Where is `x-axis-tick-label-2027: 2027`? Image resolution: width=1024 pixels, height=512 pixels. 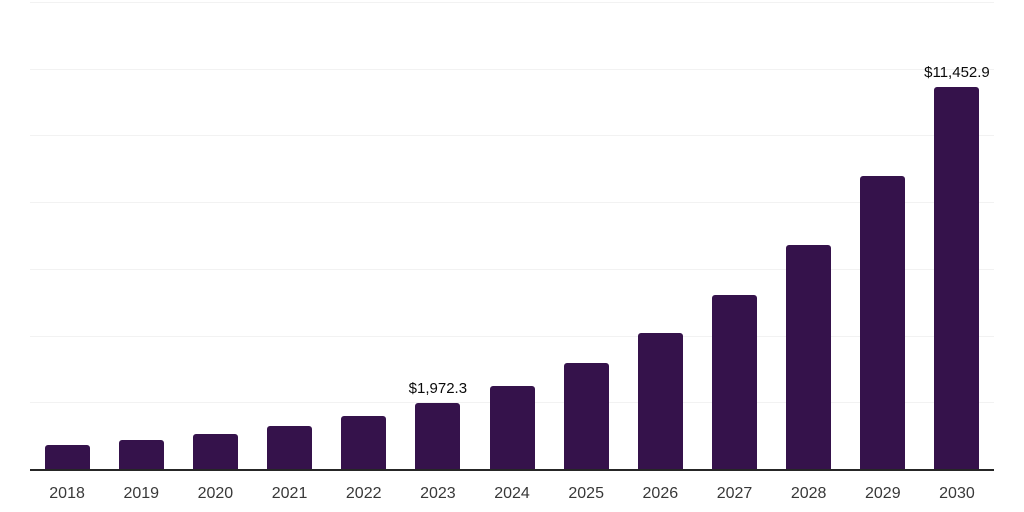
x-axis-tick-label-2027: 2027 is located at coordinates (734, 493).